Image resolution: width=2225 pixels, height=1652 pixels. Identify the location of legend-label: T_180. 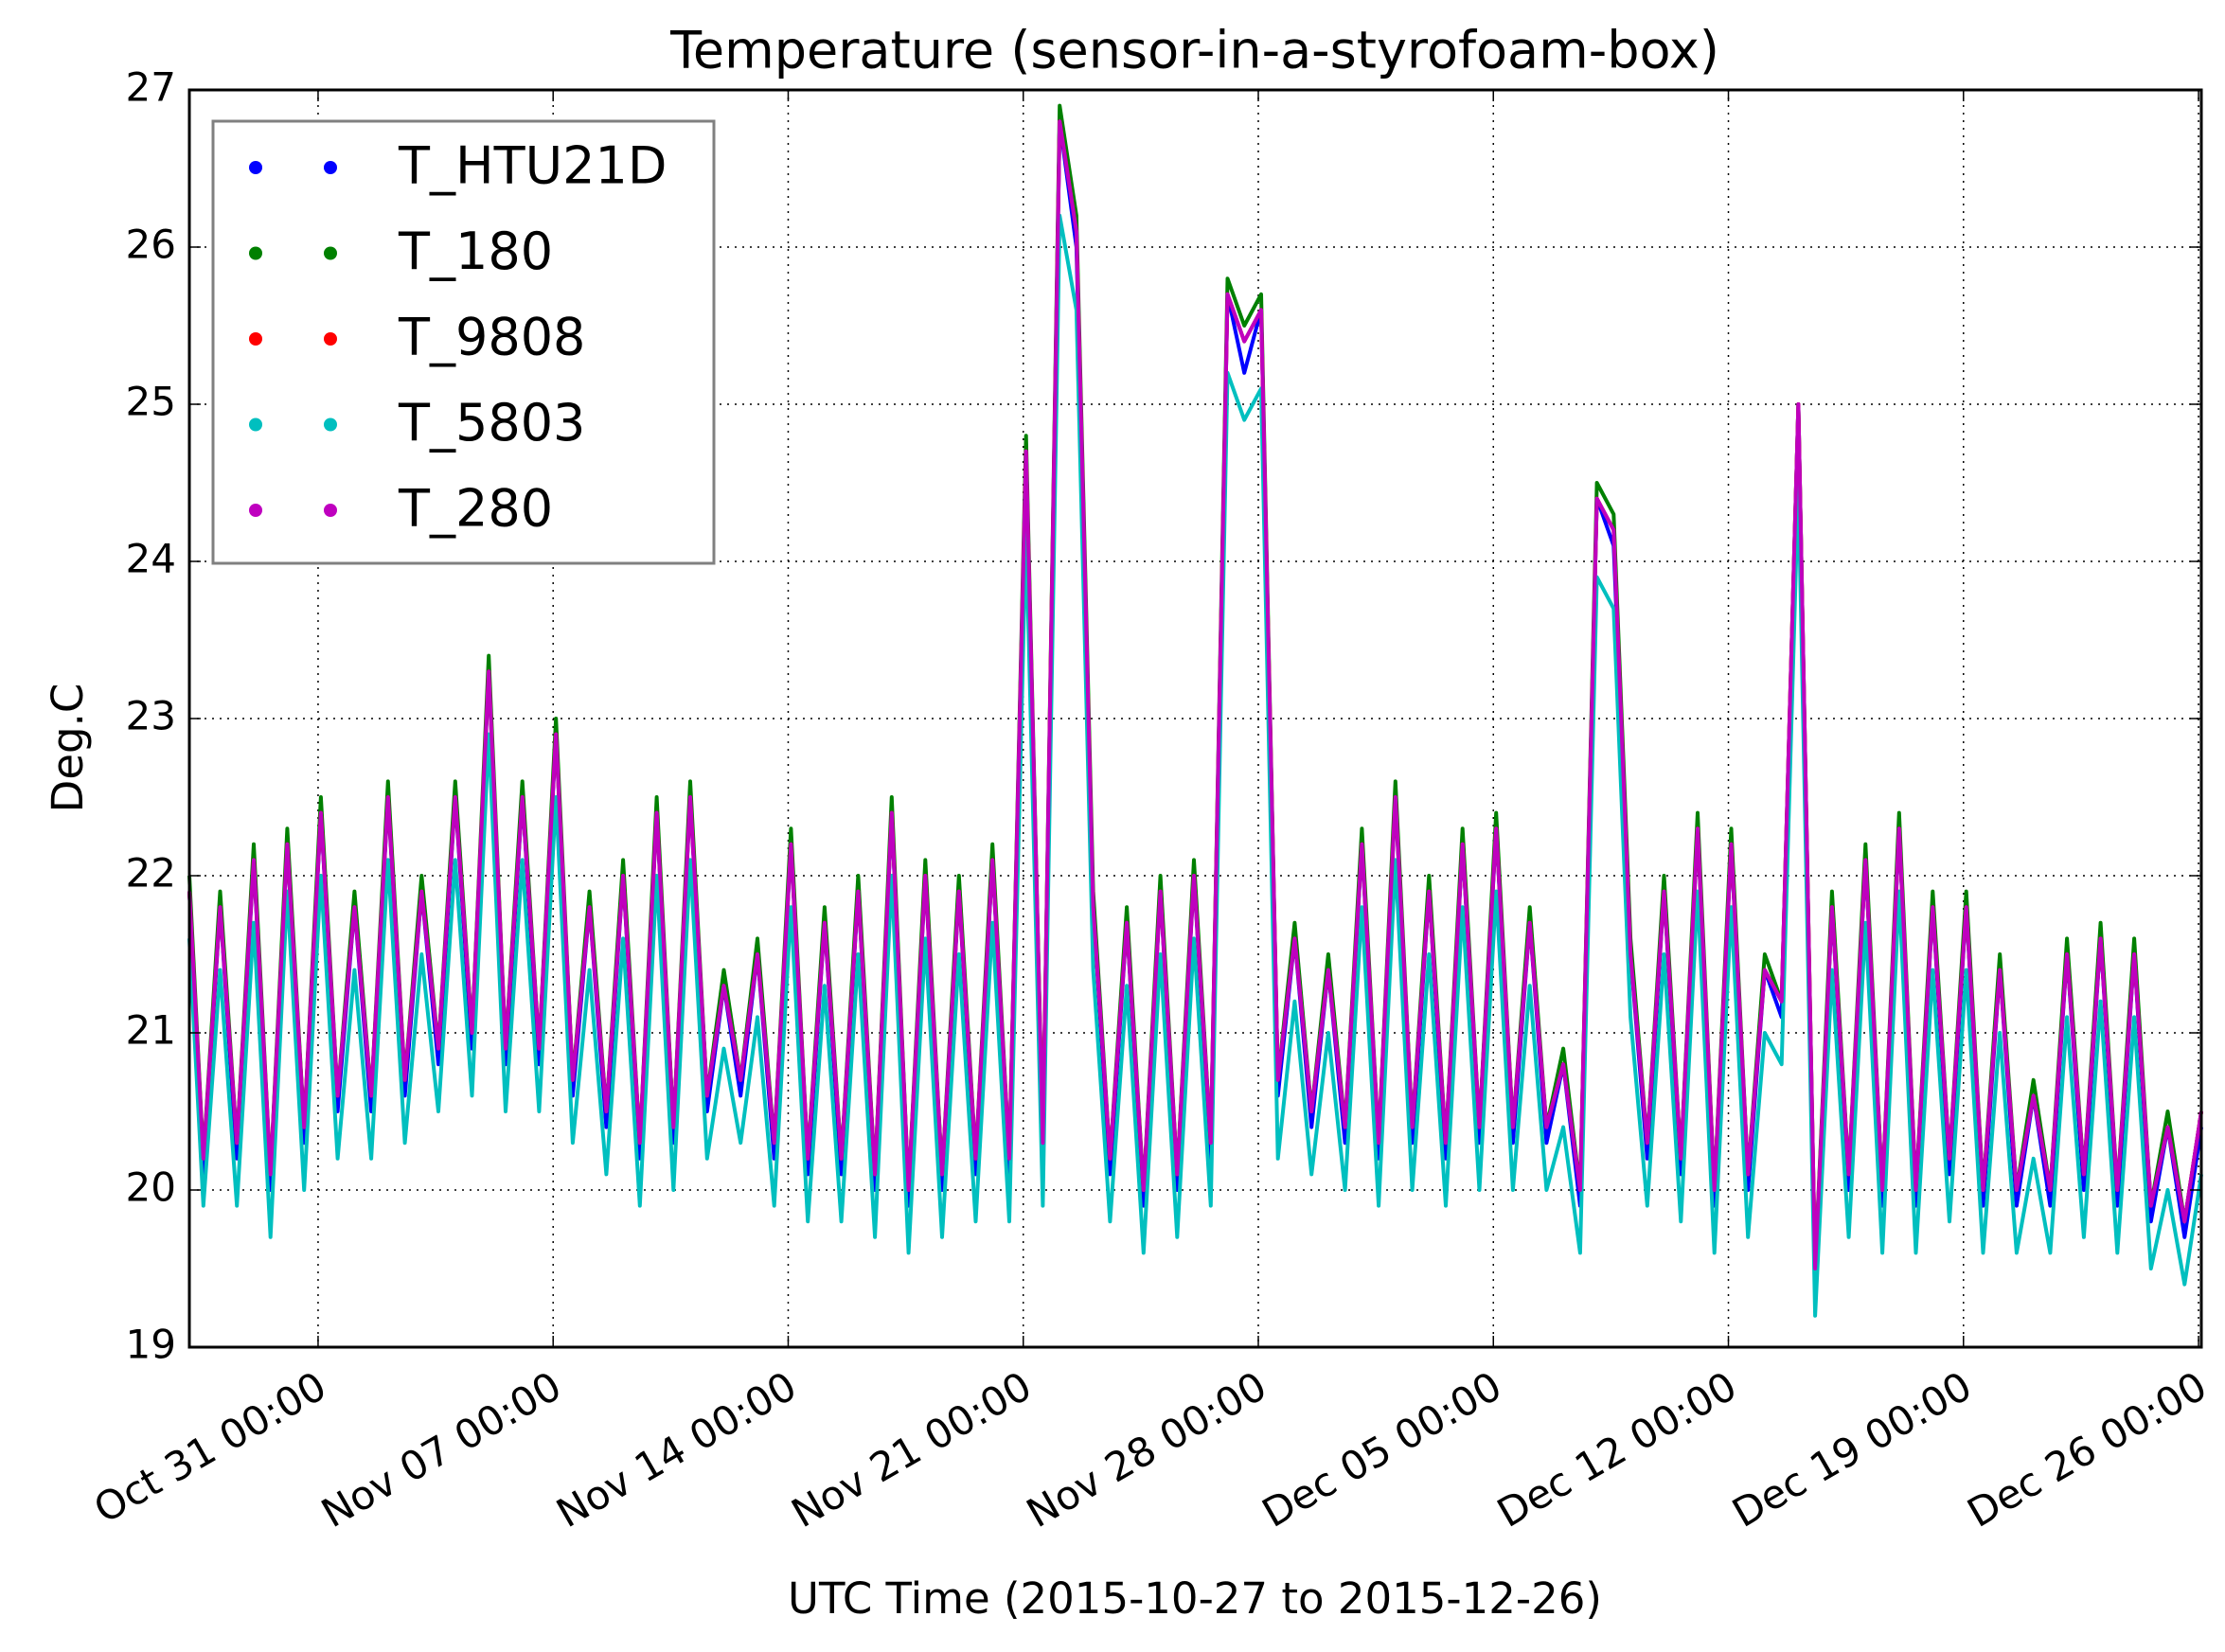
(475, 251).